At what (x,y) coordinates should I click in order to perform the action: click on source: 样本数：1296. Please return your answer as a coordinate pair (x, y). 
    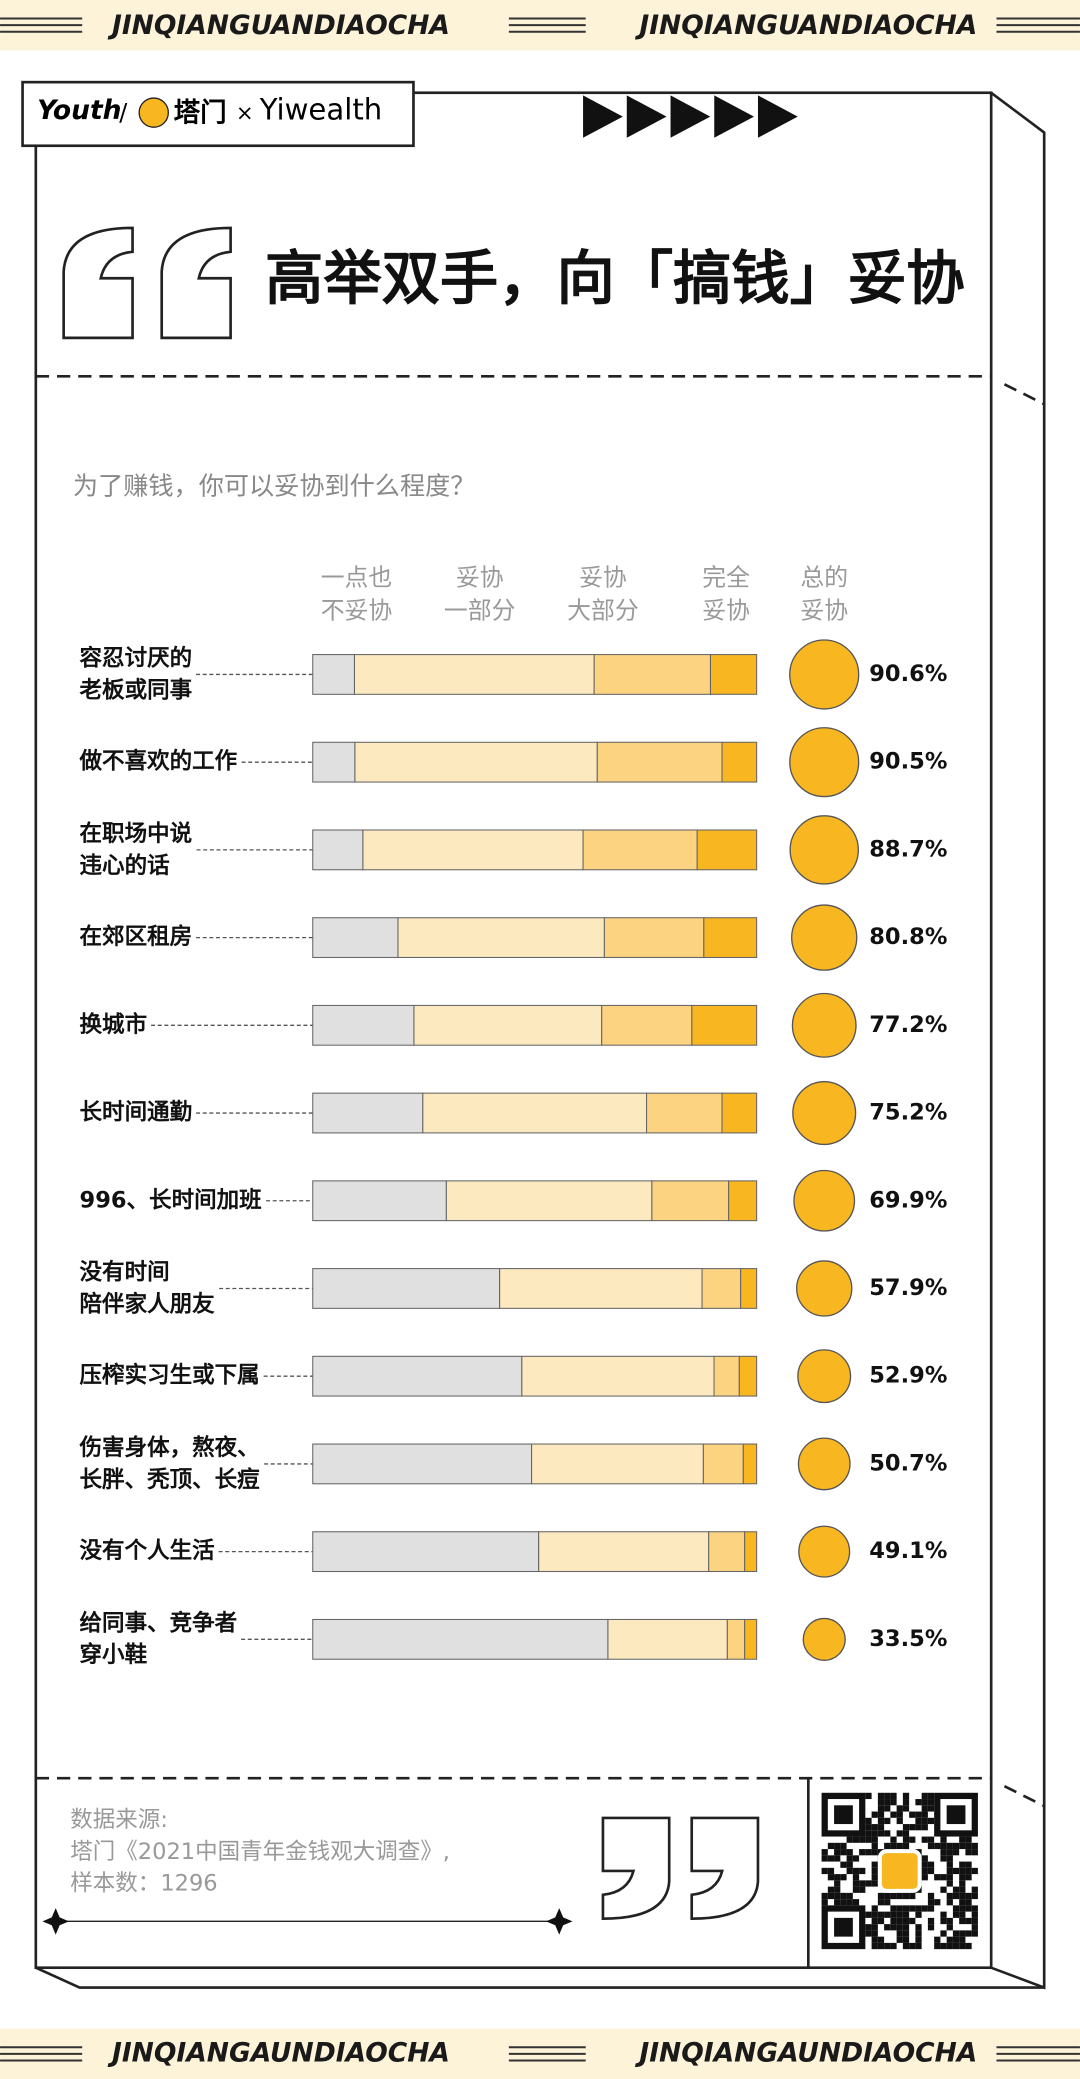
    Looking at the image, I should click on (143, 1884).